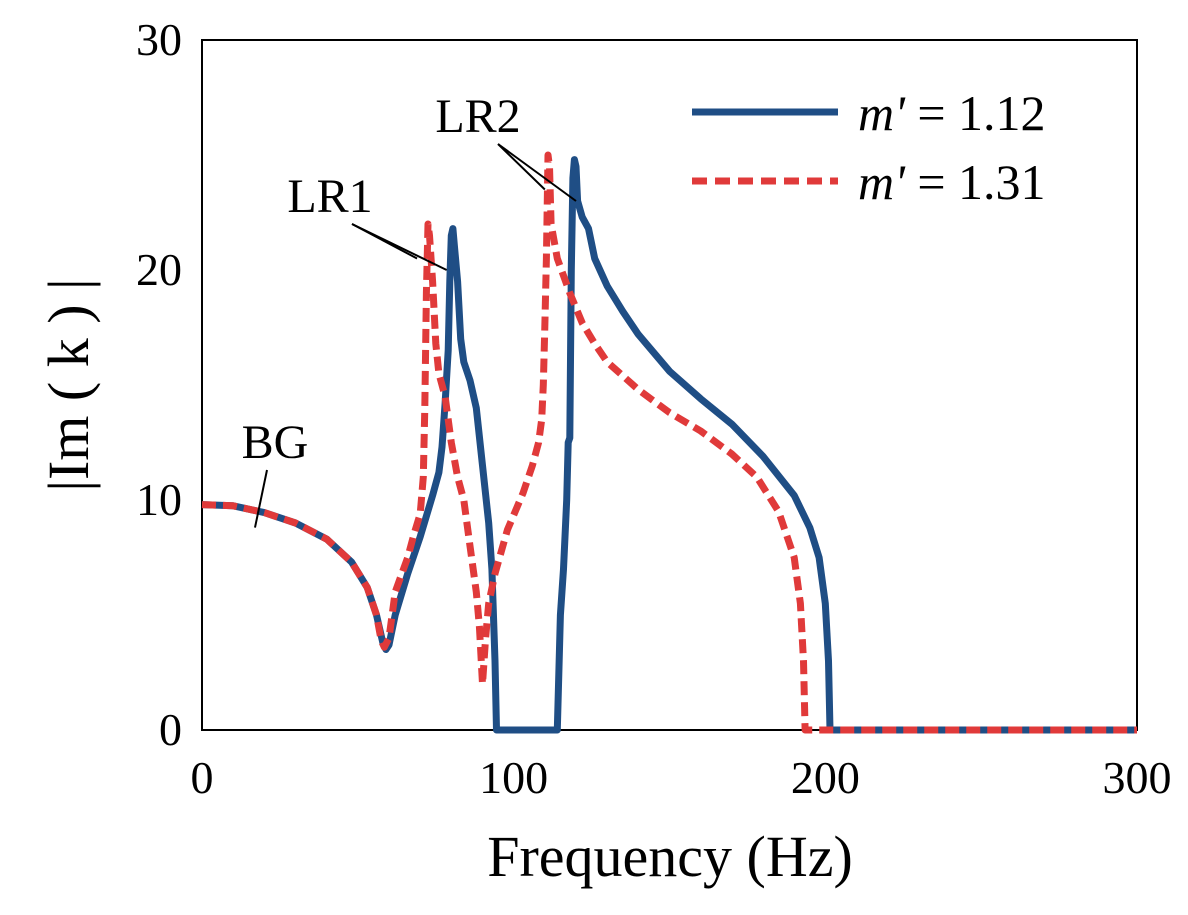 This screenshot has height=915, width=1188. I want to click on annotation-label-bg: BG, so click(275, 442).